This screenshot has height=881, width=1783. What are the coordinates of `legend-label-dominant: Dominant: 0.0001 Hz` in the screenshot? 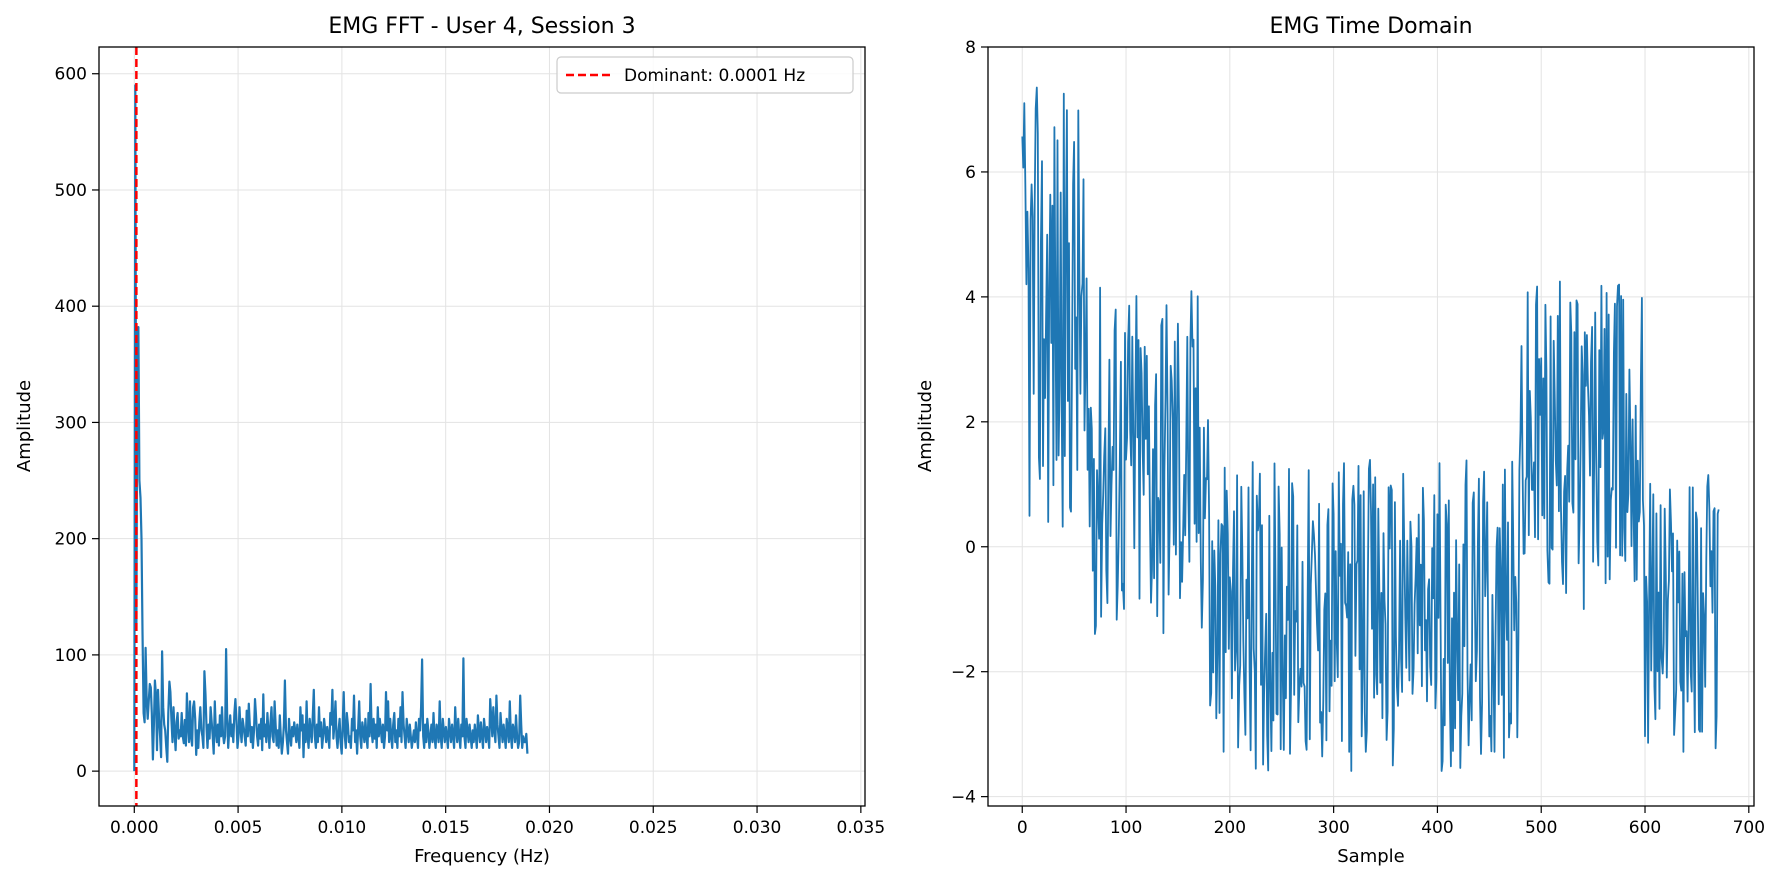 It's located at (714, 76).